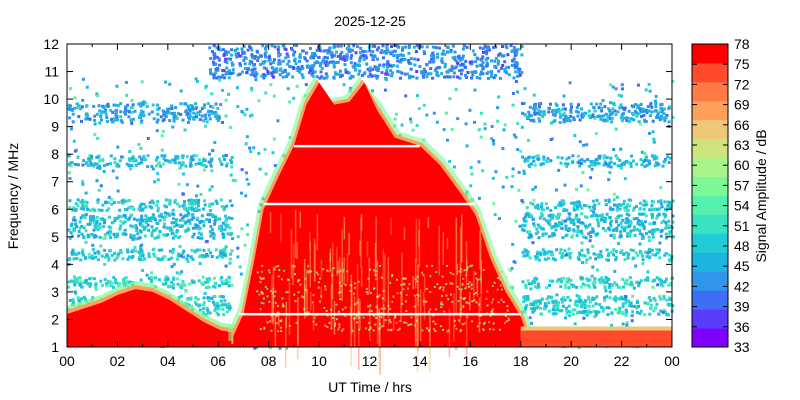  Describe the element at coordinates (269, 361) in the screenshot. I see `x-tick-label: 08` at that location.